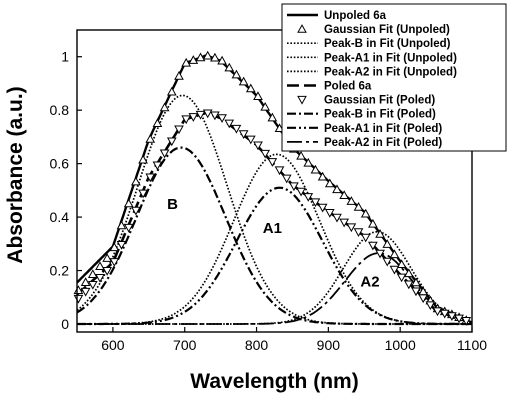 The width and height of the screenshot is (510, 396). Describe the element at coordinates (383, 129) in the screenshot. I see `legend-entry: Peak-A1 in Fit (Poled)` at that location.